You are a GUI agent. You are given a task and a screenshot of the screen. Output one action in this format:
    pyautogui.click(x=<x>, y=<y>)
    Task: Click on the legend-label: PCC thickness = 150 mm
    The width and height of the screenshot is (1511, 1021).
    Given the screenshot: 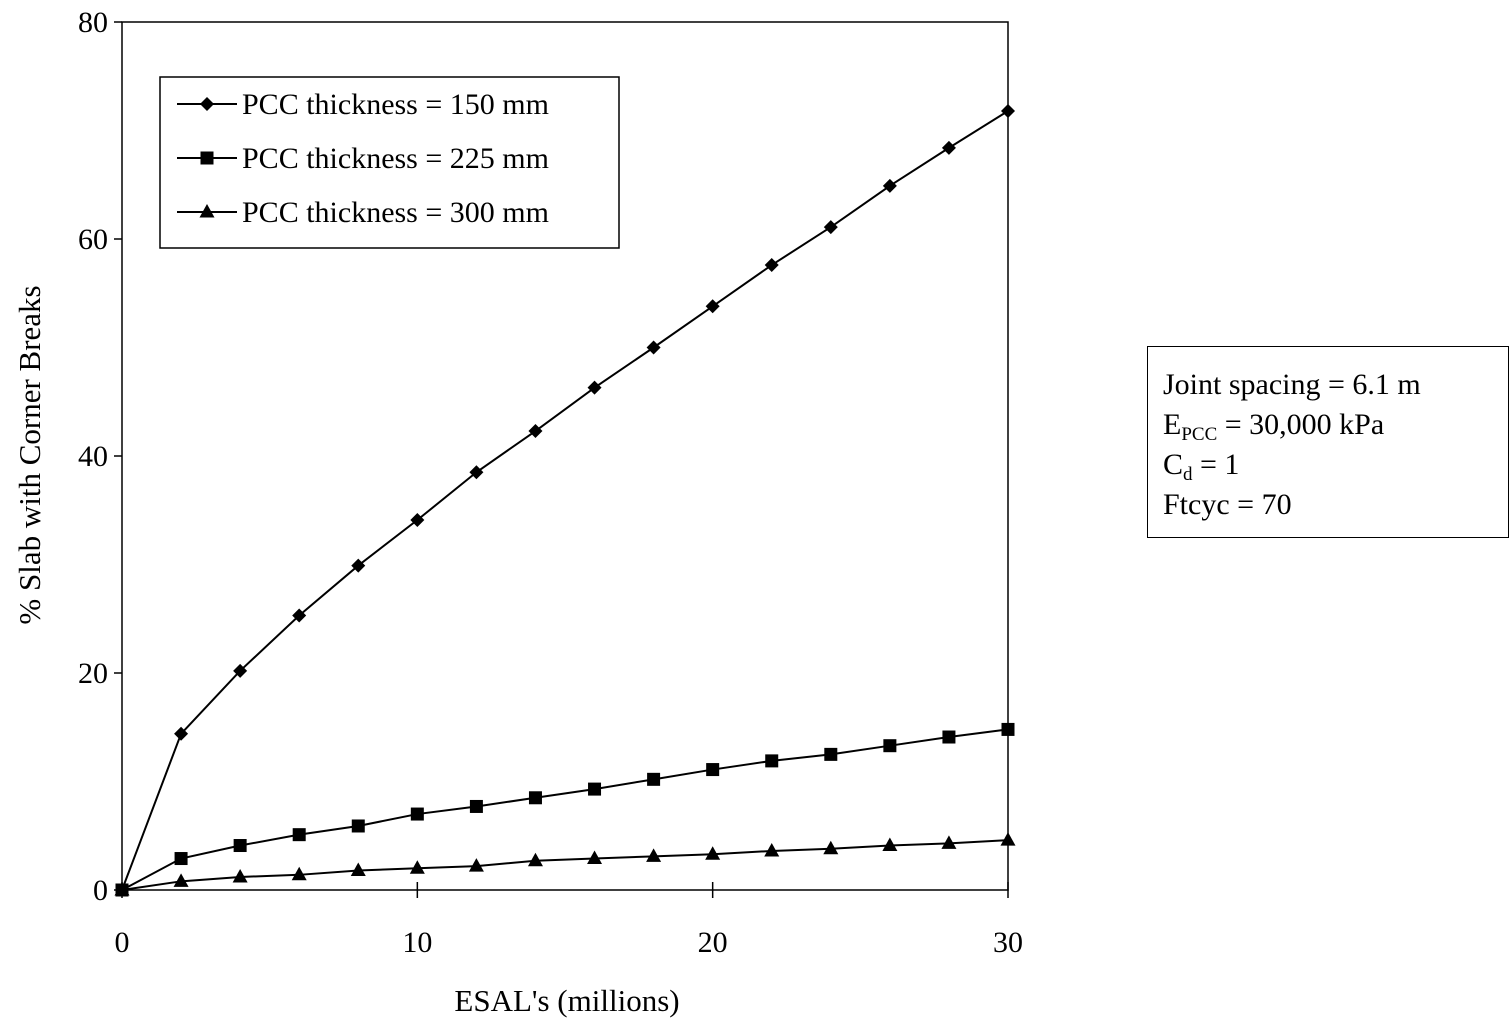 What is the action you would take?
    pyautogui.click(x=395, y=104)
    